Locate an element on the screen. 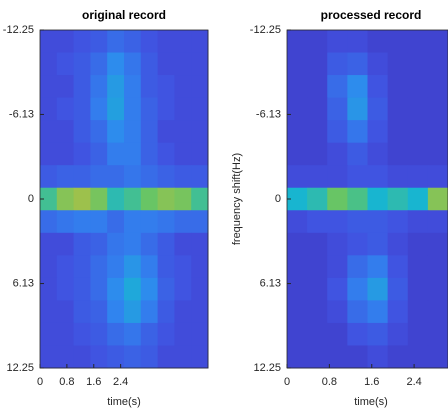 This screenshot has width=448, height=410. x-tick-label: 0.8 is located at coordinates (66, 382).